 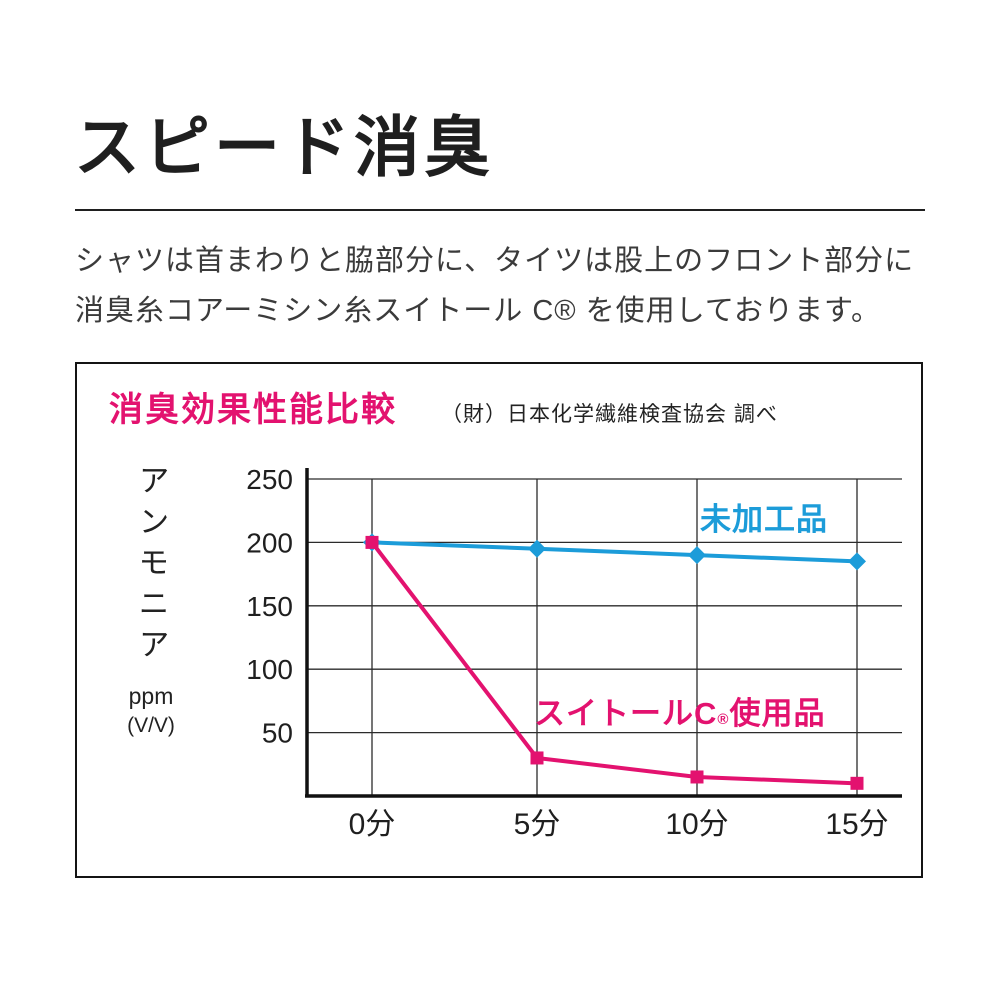 What do you see at coordinates (500, 210) in the screenshot?
I see `title-divider` at bounding box center [500, 210].